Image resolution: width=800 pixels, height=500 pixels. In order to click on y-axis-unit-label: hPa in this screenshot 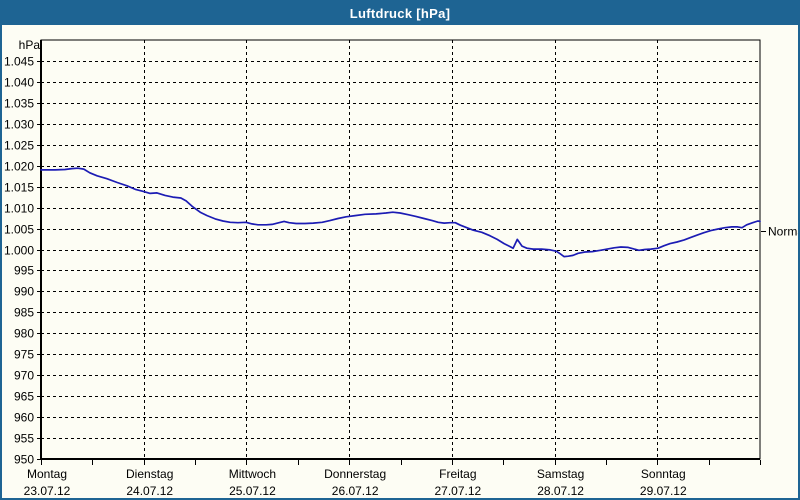, I will do `click(30, 45)`.